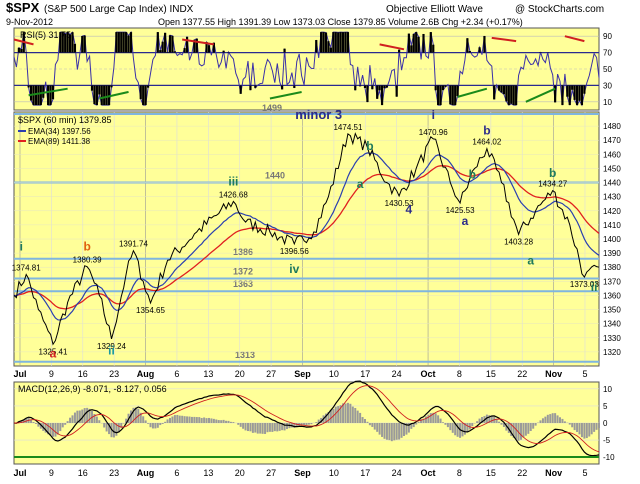  Describe the element at coordinates (114, 374) in the screenshot. I see `x-tick-label-mid: 23` at that location.